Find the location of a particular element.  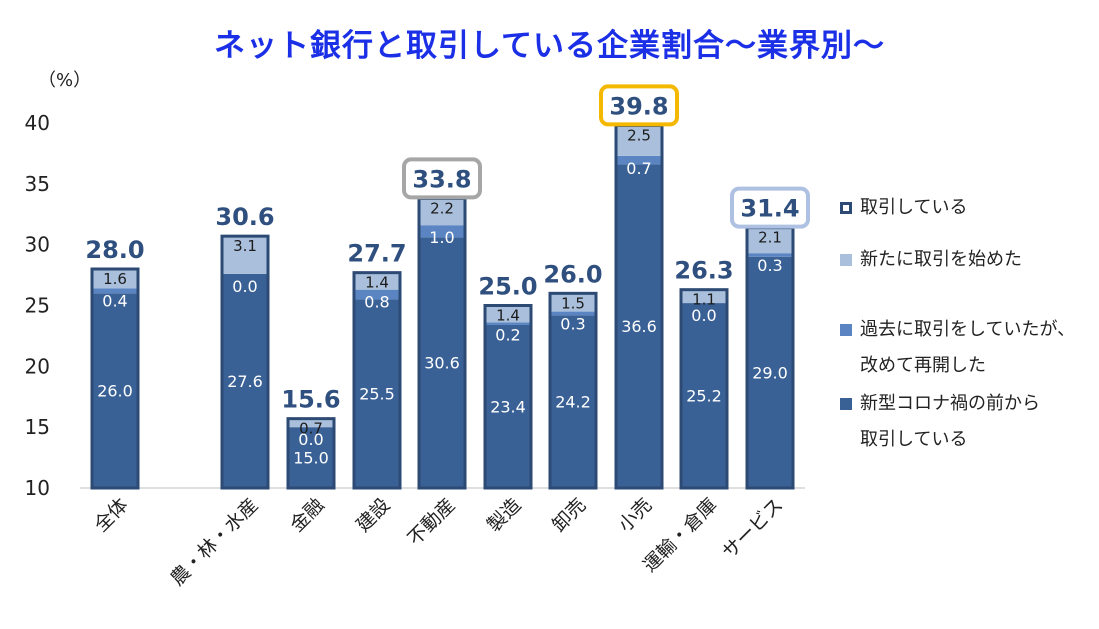

data-label-pre-covid: 27.6 is located at coordinates (245, 381).